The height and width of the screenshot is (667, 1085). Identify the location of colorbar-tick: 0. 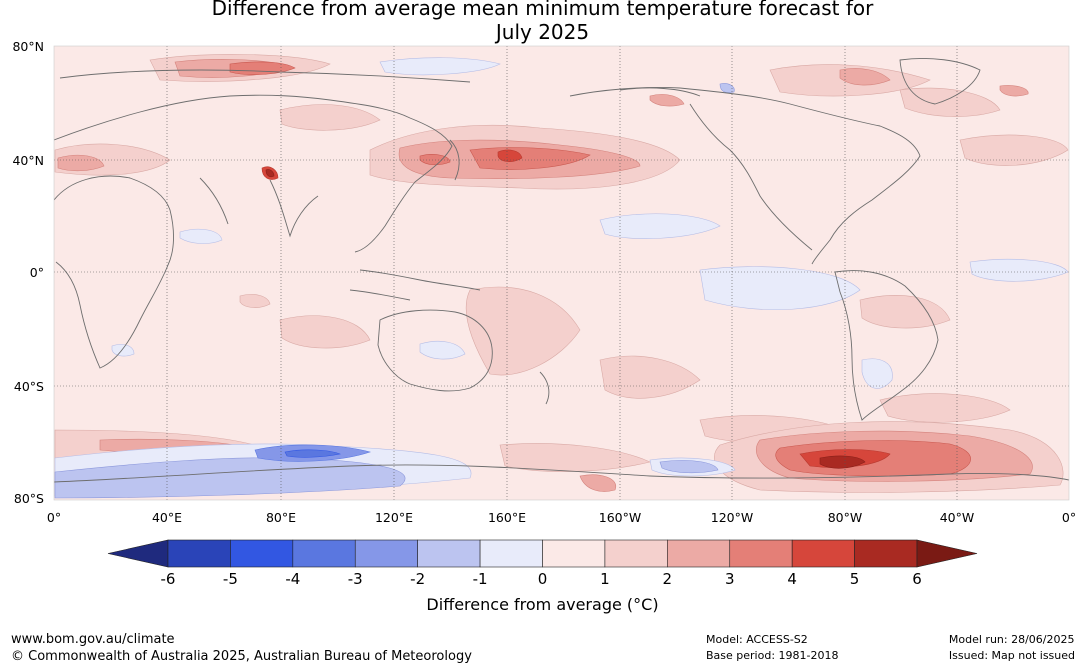
(543, 579).